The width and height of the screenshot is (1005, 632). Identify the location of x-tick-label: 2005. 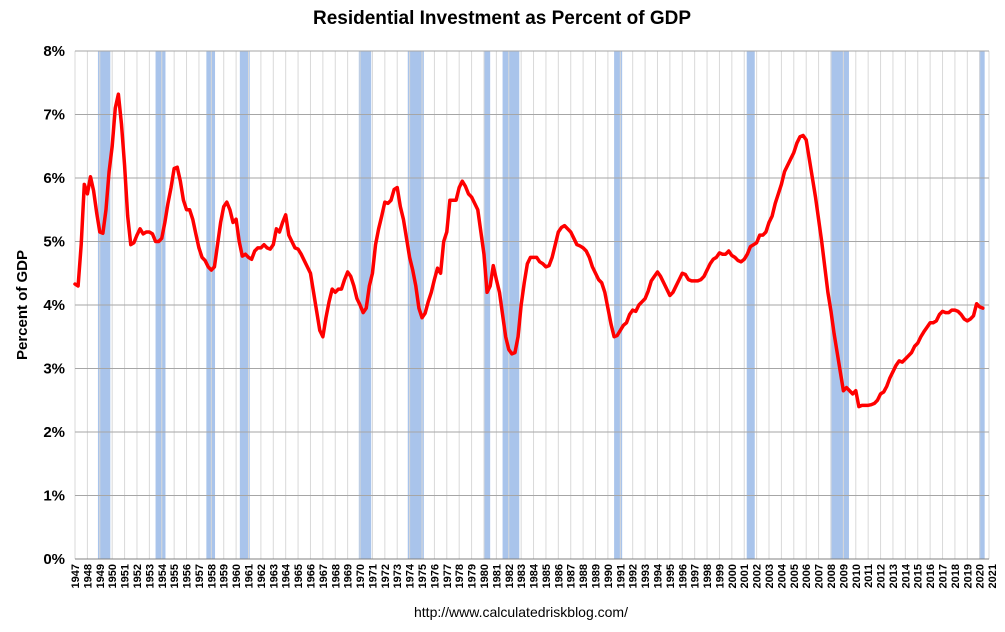
(795, 576).